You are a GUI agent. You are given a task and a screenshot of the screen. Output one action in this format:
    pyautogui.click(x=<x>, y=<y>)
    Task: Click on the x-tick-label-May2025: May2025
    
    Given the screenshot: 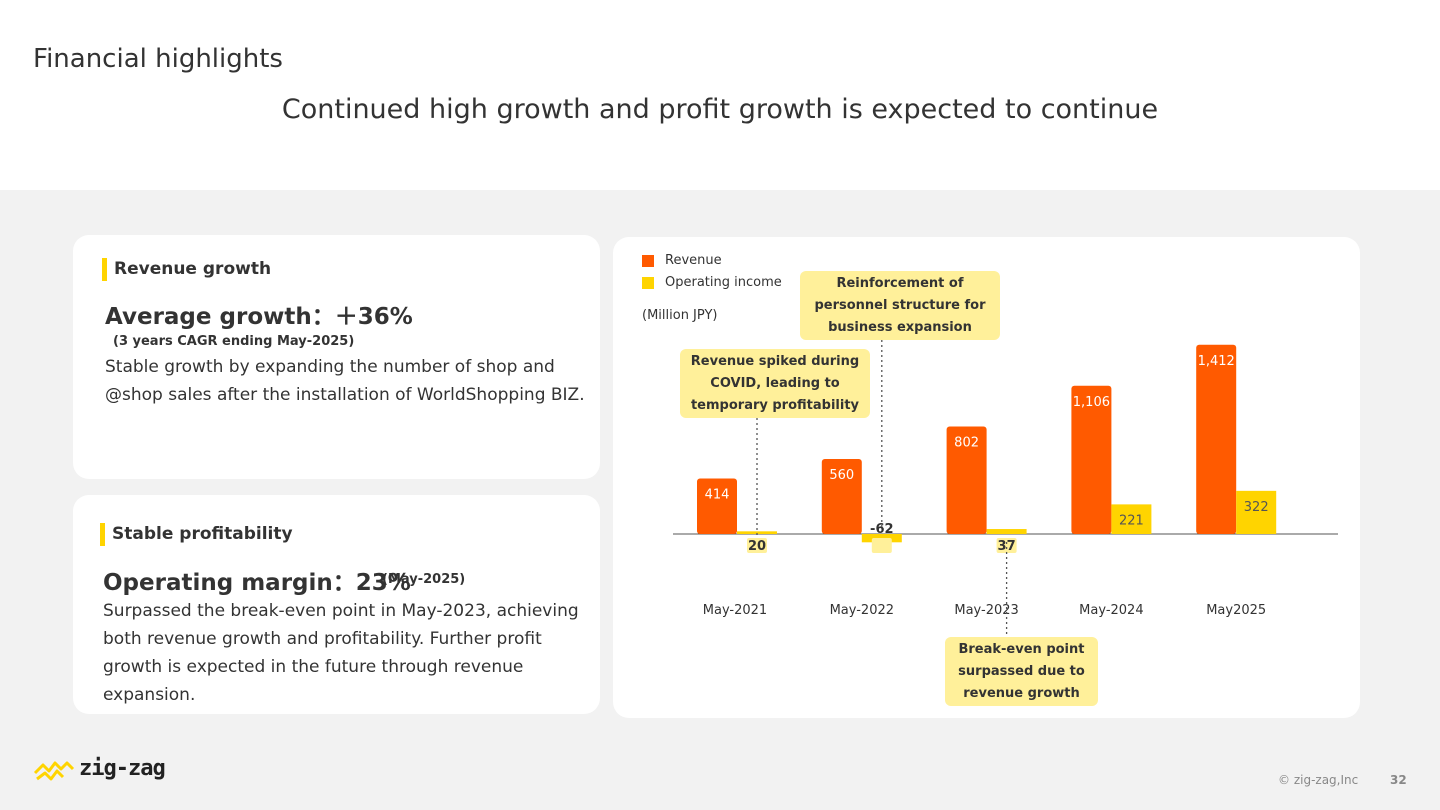 What is the action you would take?
    pyautogui.click(x=1236, y=610)
    